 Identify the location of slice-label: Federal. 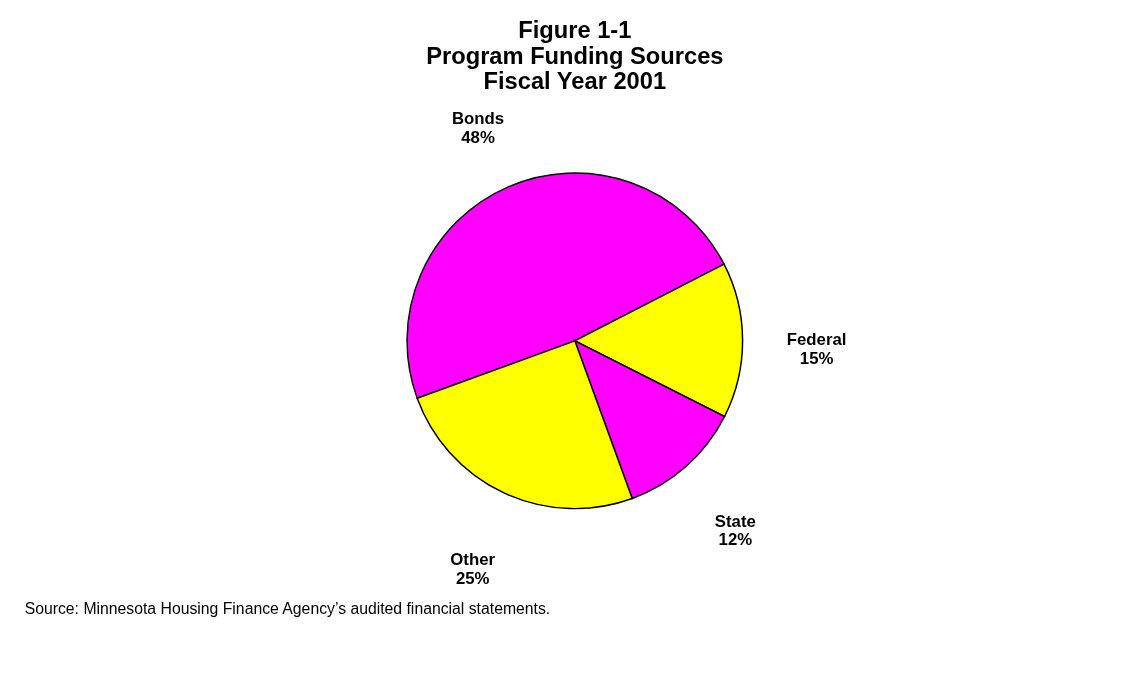
(816, 339).